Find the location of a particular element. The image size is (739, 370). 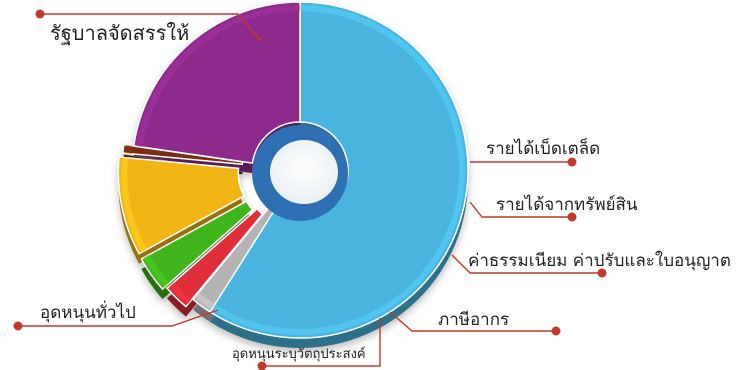

donut-hole is located at coordinates (300, 173).